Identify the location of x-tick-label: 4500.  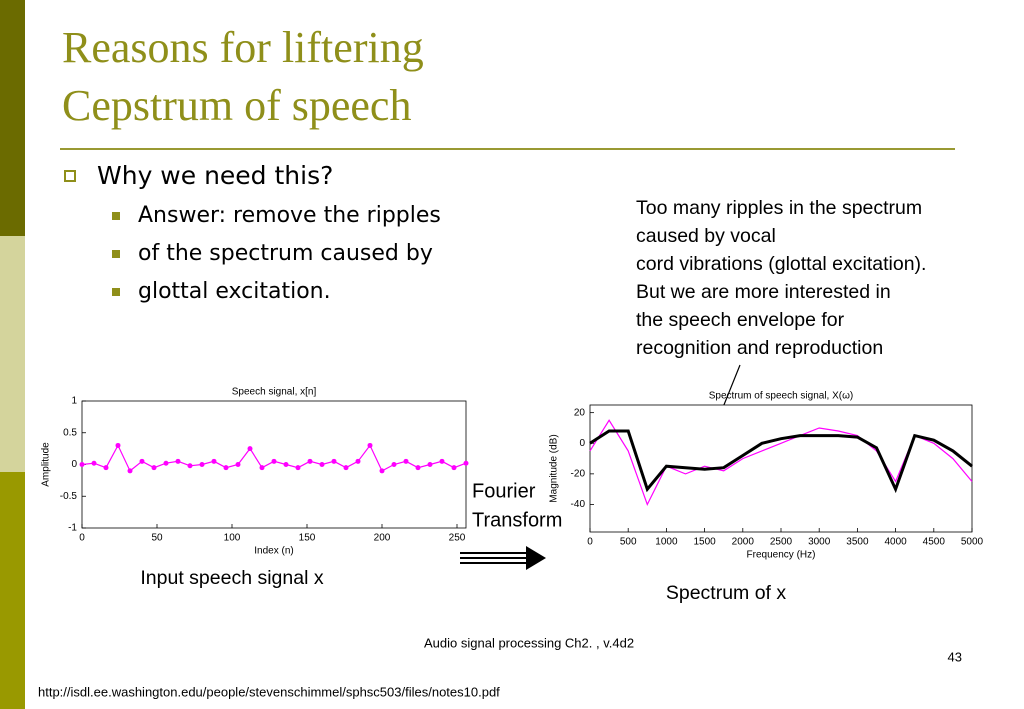
(934, 542).